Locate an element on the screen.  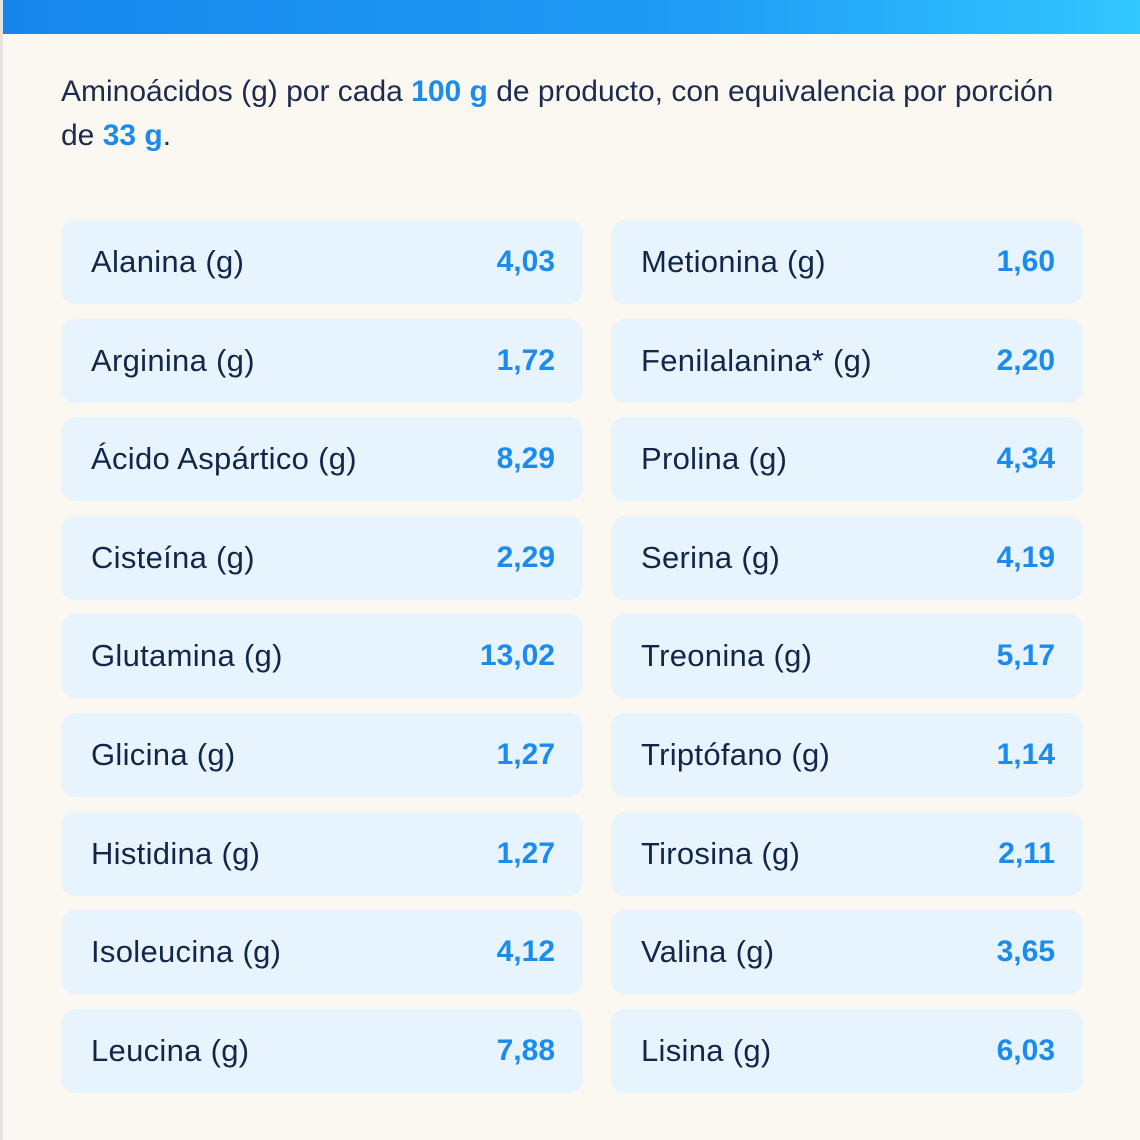
nutrient-label: Metionina (g) is located at coordinates (733, 261).